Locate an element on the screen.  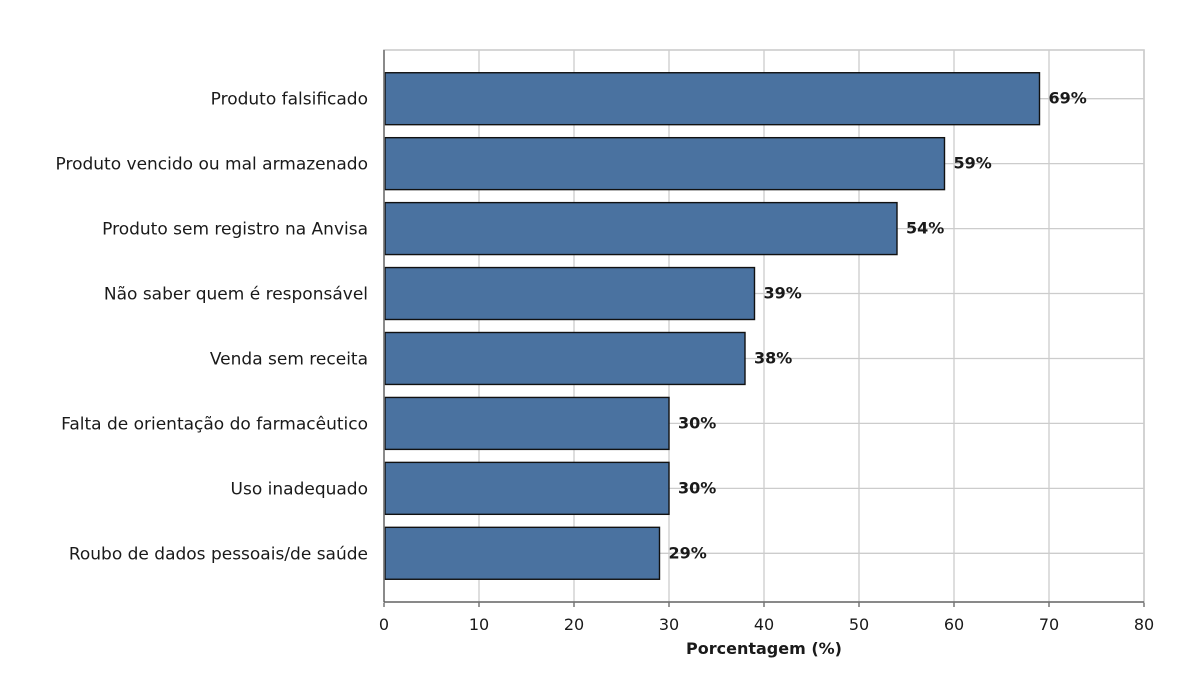
x-tick-label: 30 is located at coordinates (669, 624).